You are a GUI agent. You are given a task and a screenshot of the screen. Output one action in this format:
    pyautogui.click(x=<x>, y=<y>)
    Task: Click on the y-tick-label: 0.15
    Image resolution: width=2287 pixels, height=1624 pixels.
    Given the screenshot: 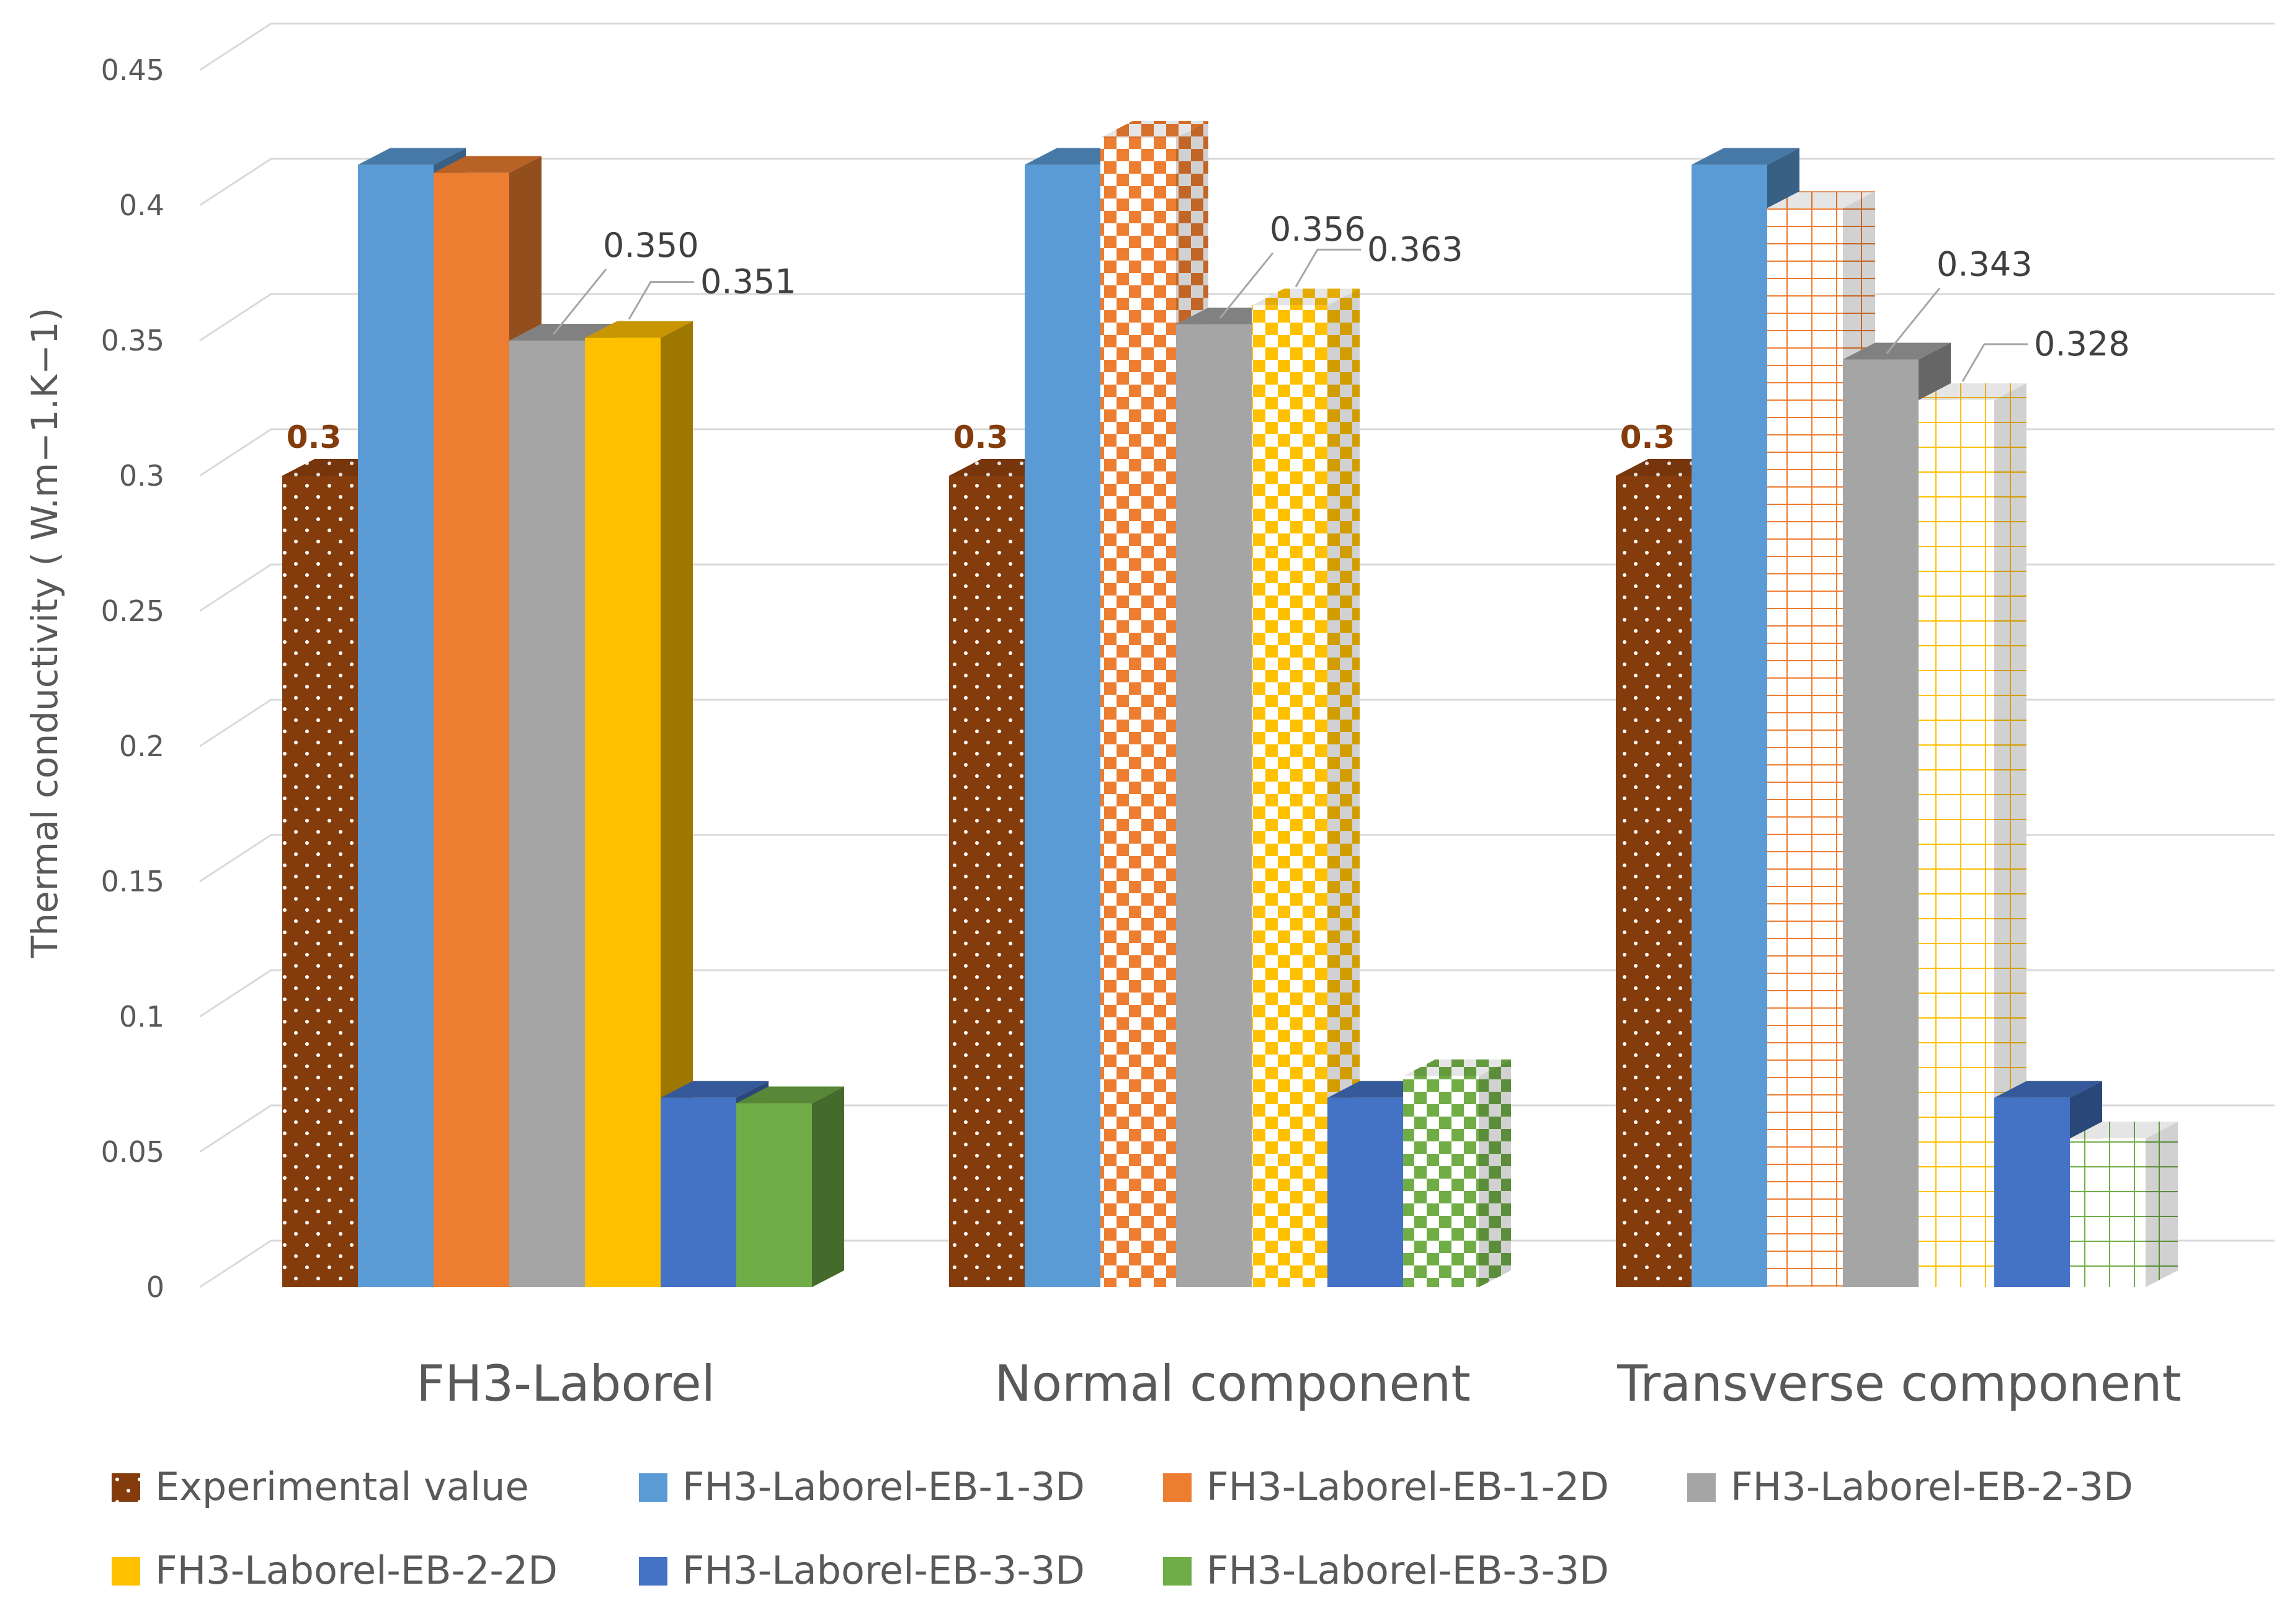 What is the action you would take?
    pyautogui.click(x=132, y=881)
    